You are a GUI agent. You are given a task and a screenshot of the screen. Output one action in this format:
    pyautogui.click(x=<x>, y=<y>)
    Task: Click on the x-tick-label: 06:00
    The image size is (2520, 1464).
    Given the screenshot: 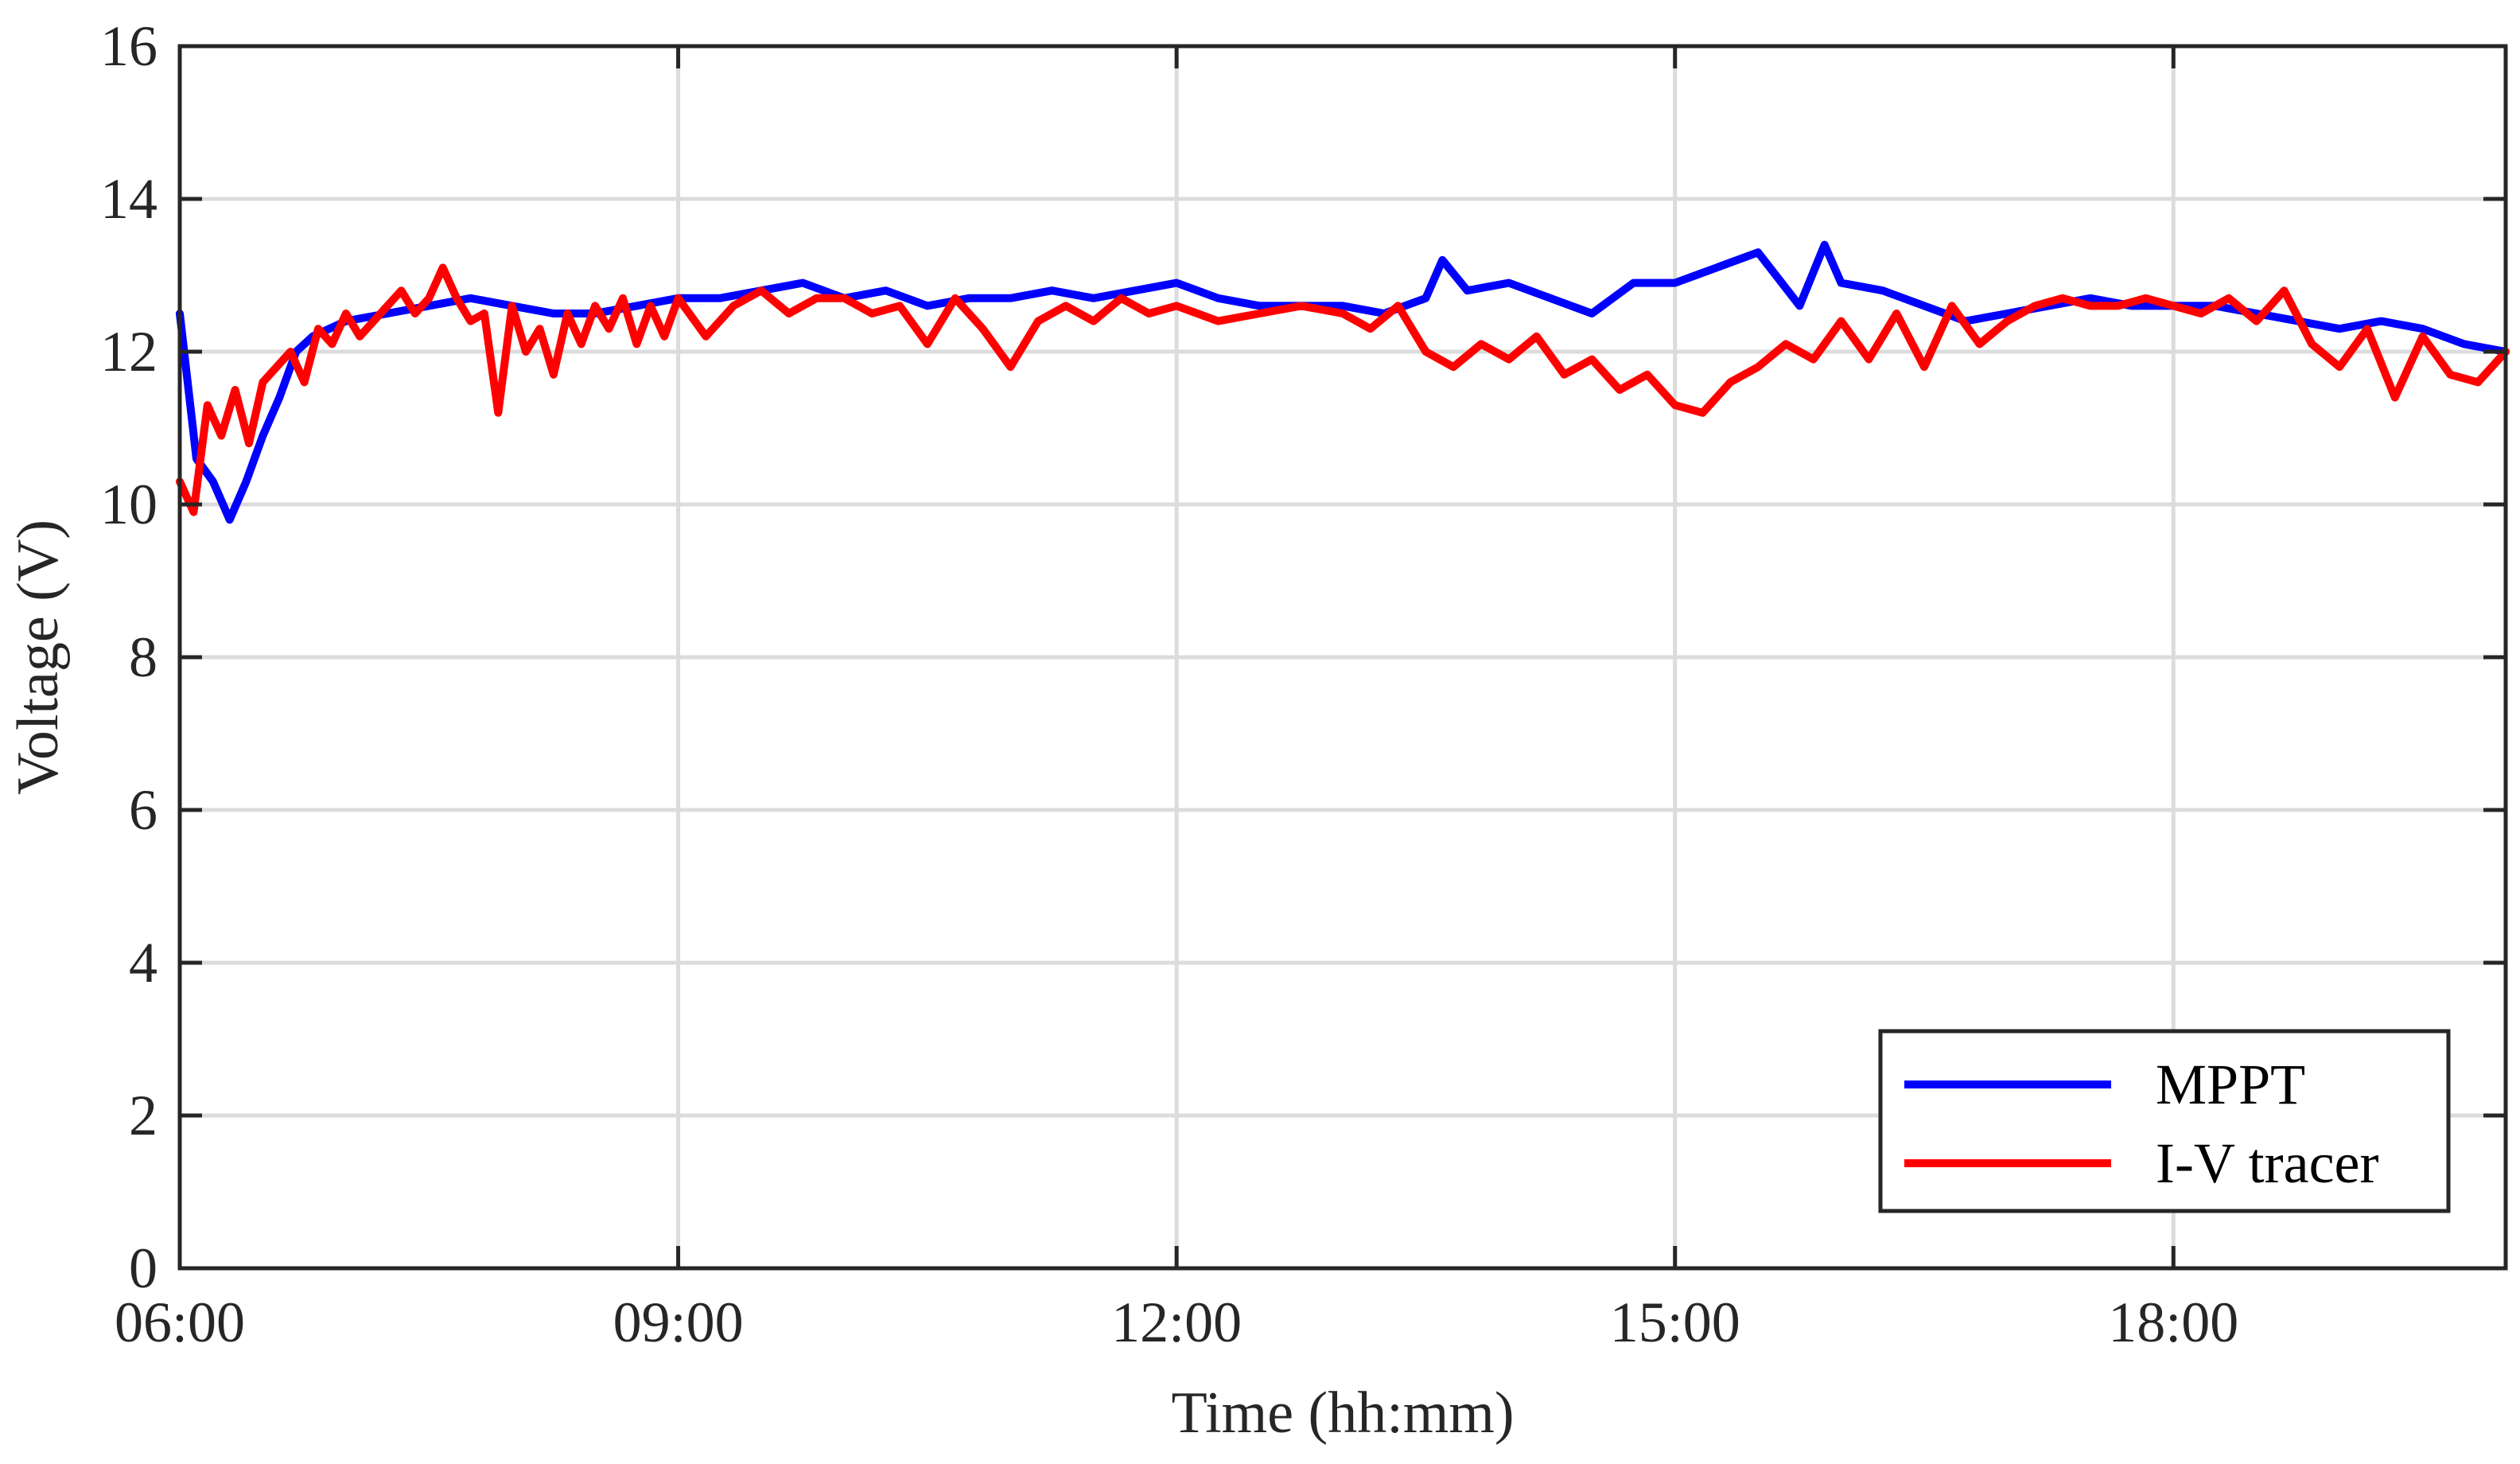 What is the action you would take?
    pyautogui.click(x=180, y=1322)
    